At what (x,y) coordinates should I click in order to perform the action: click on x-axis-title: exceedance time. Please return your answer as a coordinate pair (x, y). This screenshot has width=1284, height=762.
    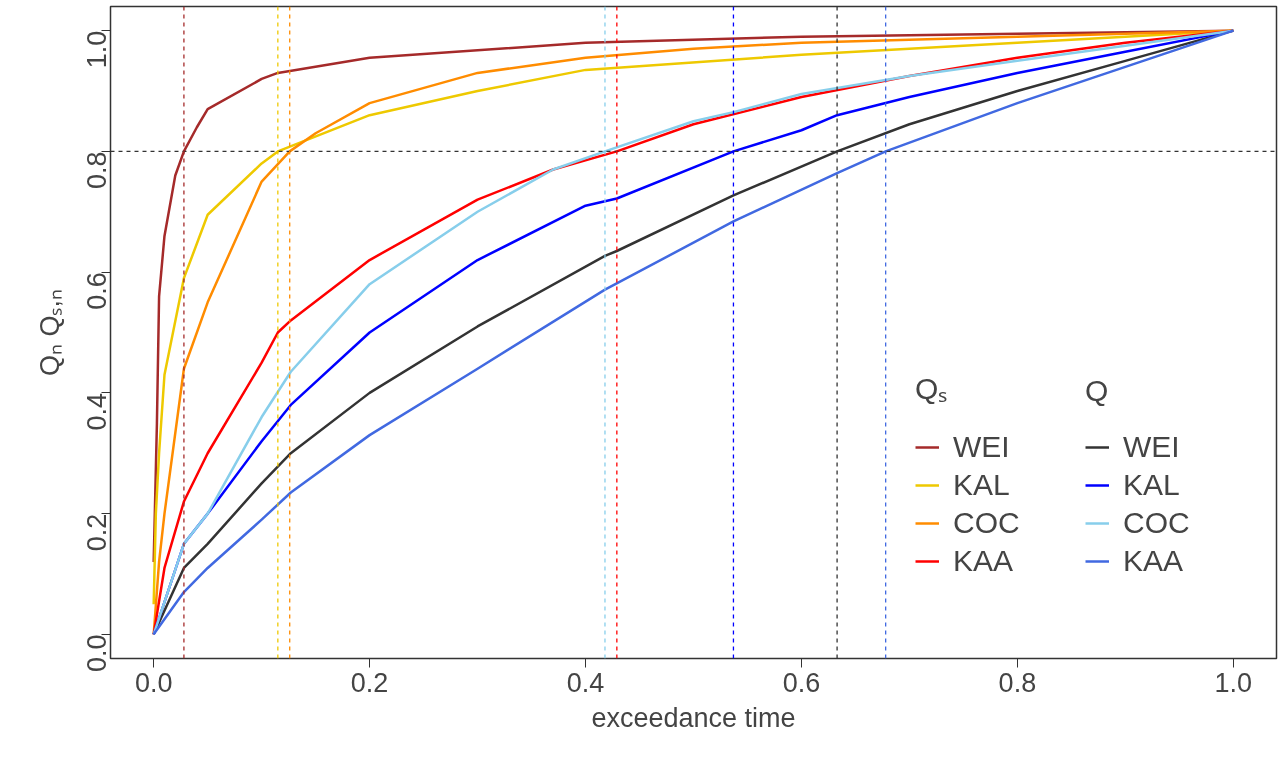
    Looking at the image, I should click on (693, 717).